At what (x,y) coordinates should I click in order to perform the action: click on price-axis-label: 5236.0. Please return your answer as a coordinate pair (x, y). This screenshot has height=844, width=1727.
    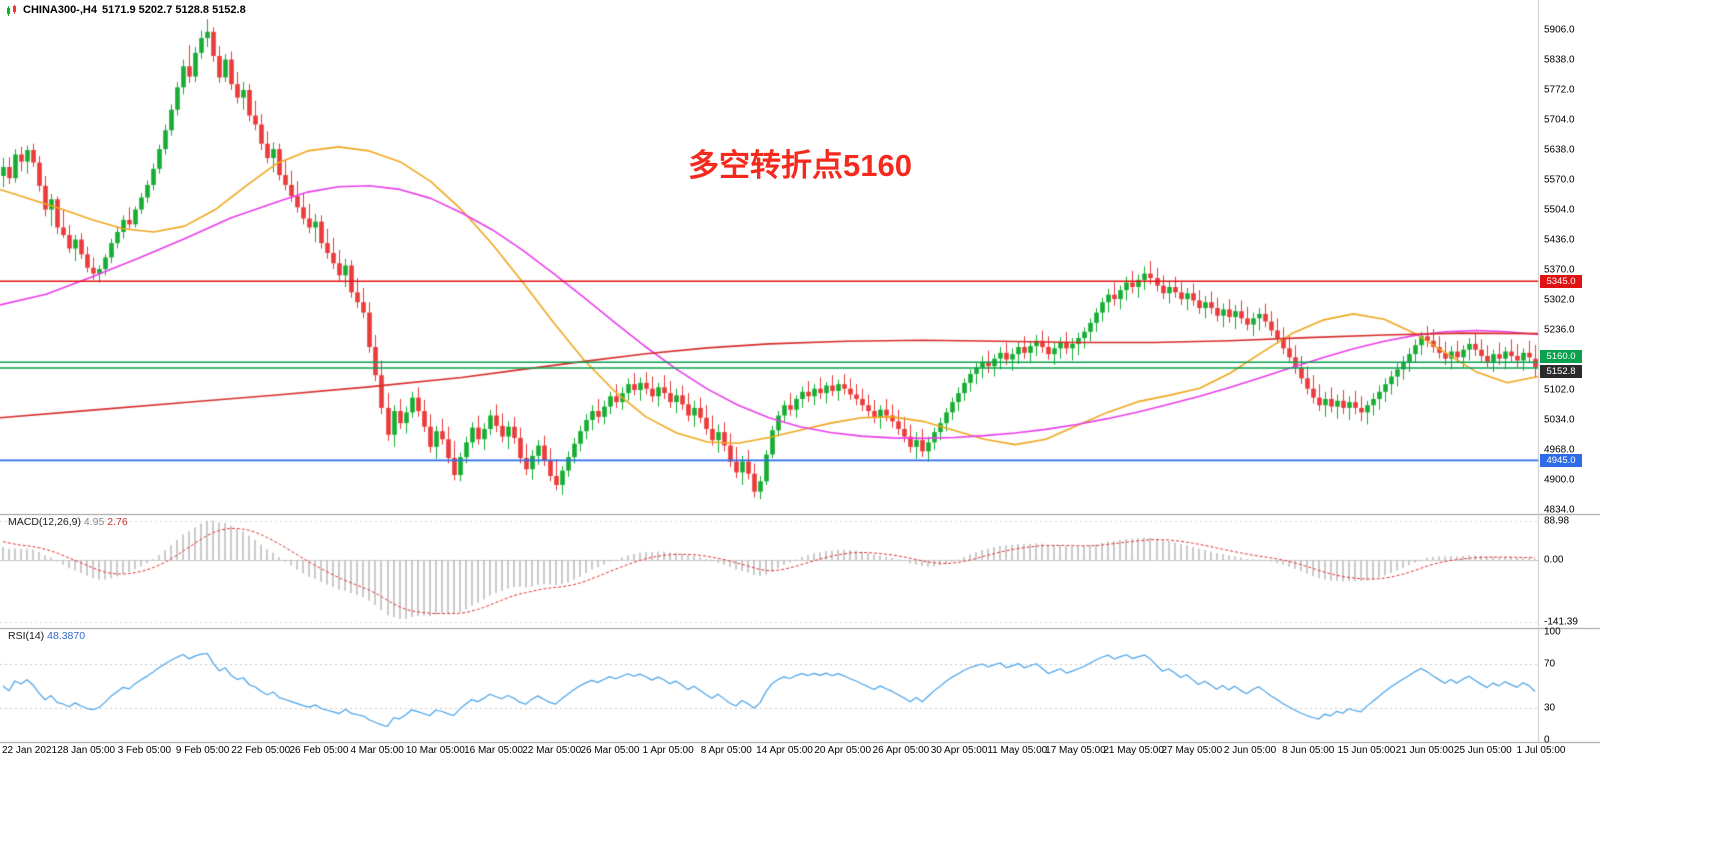
    Looking at the image, I should click on (1559, 330).